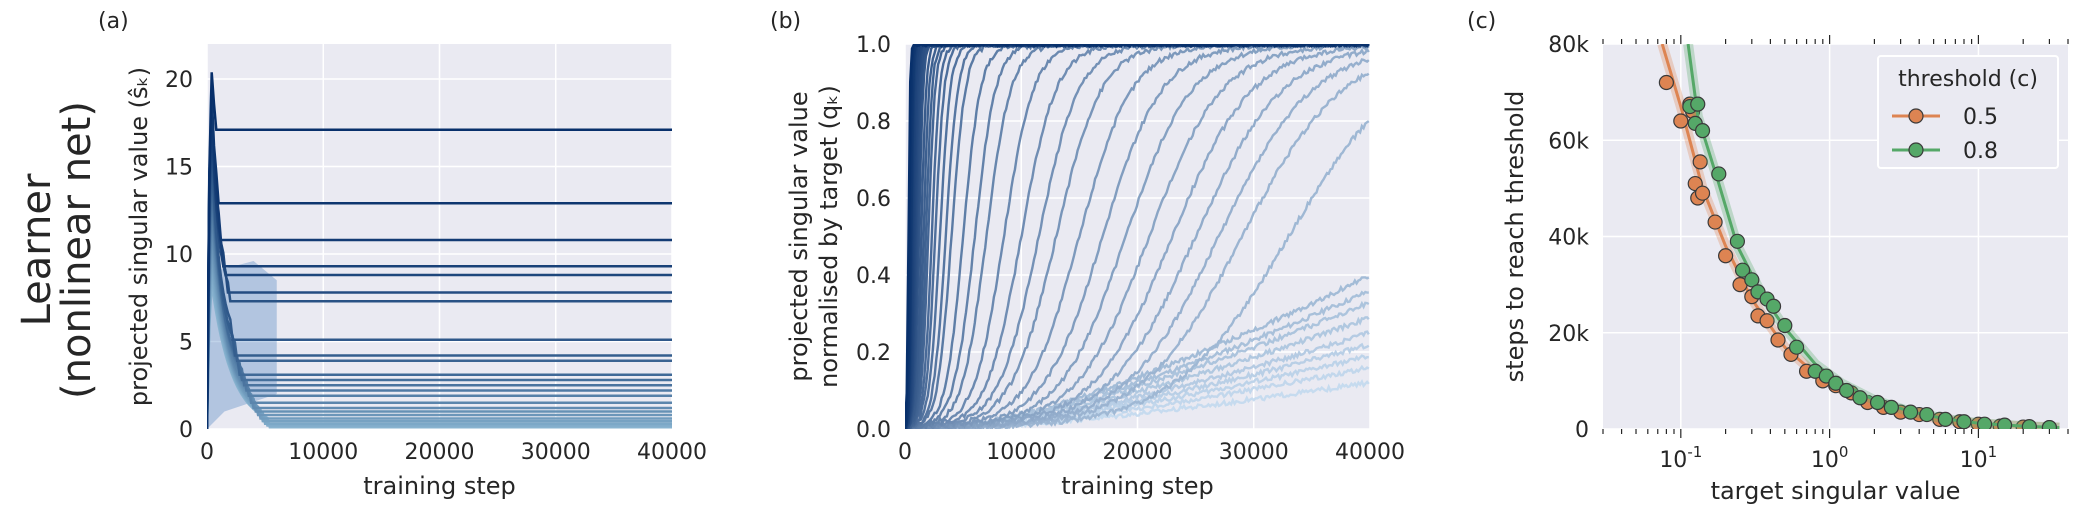  I want to click on panel-a-ytick-label: 0, so click(186, 430).